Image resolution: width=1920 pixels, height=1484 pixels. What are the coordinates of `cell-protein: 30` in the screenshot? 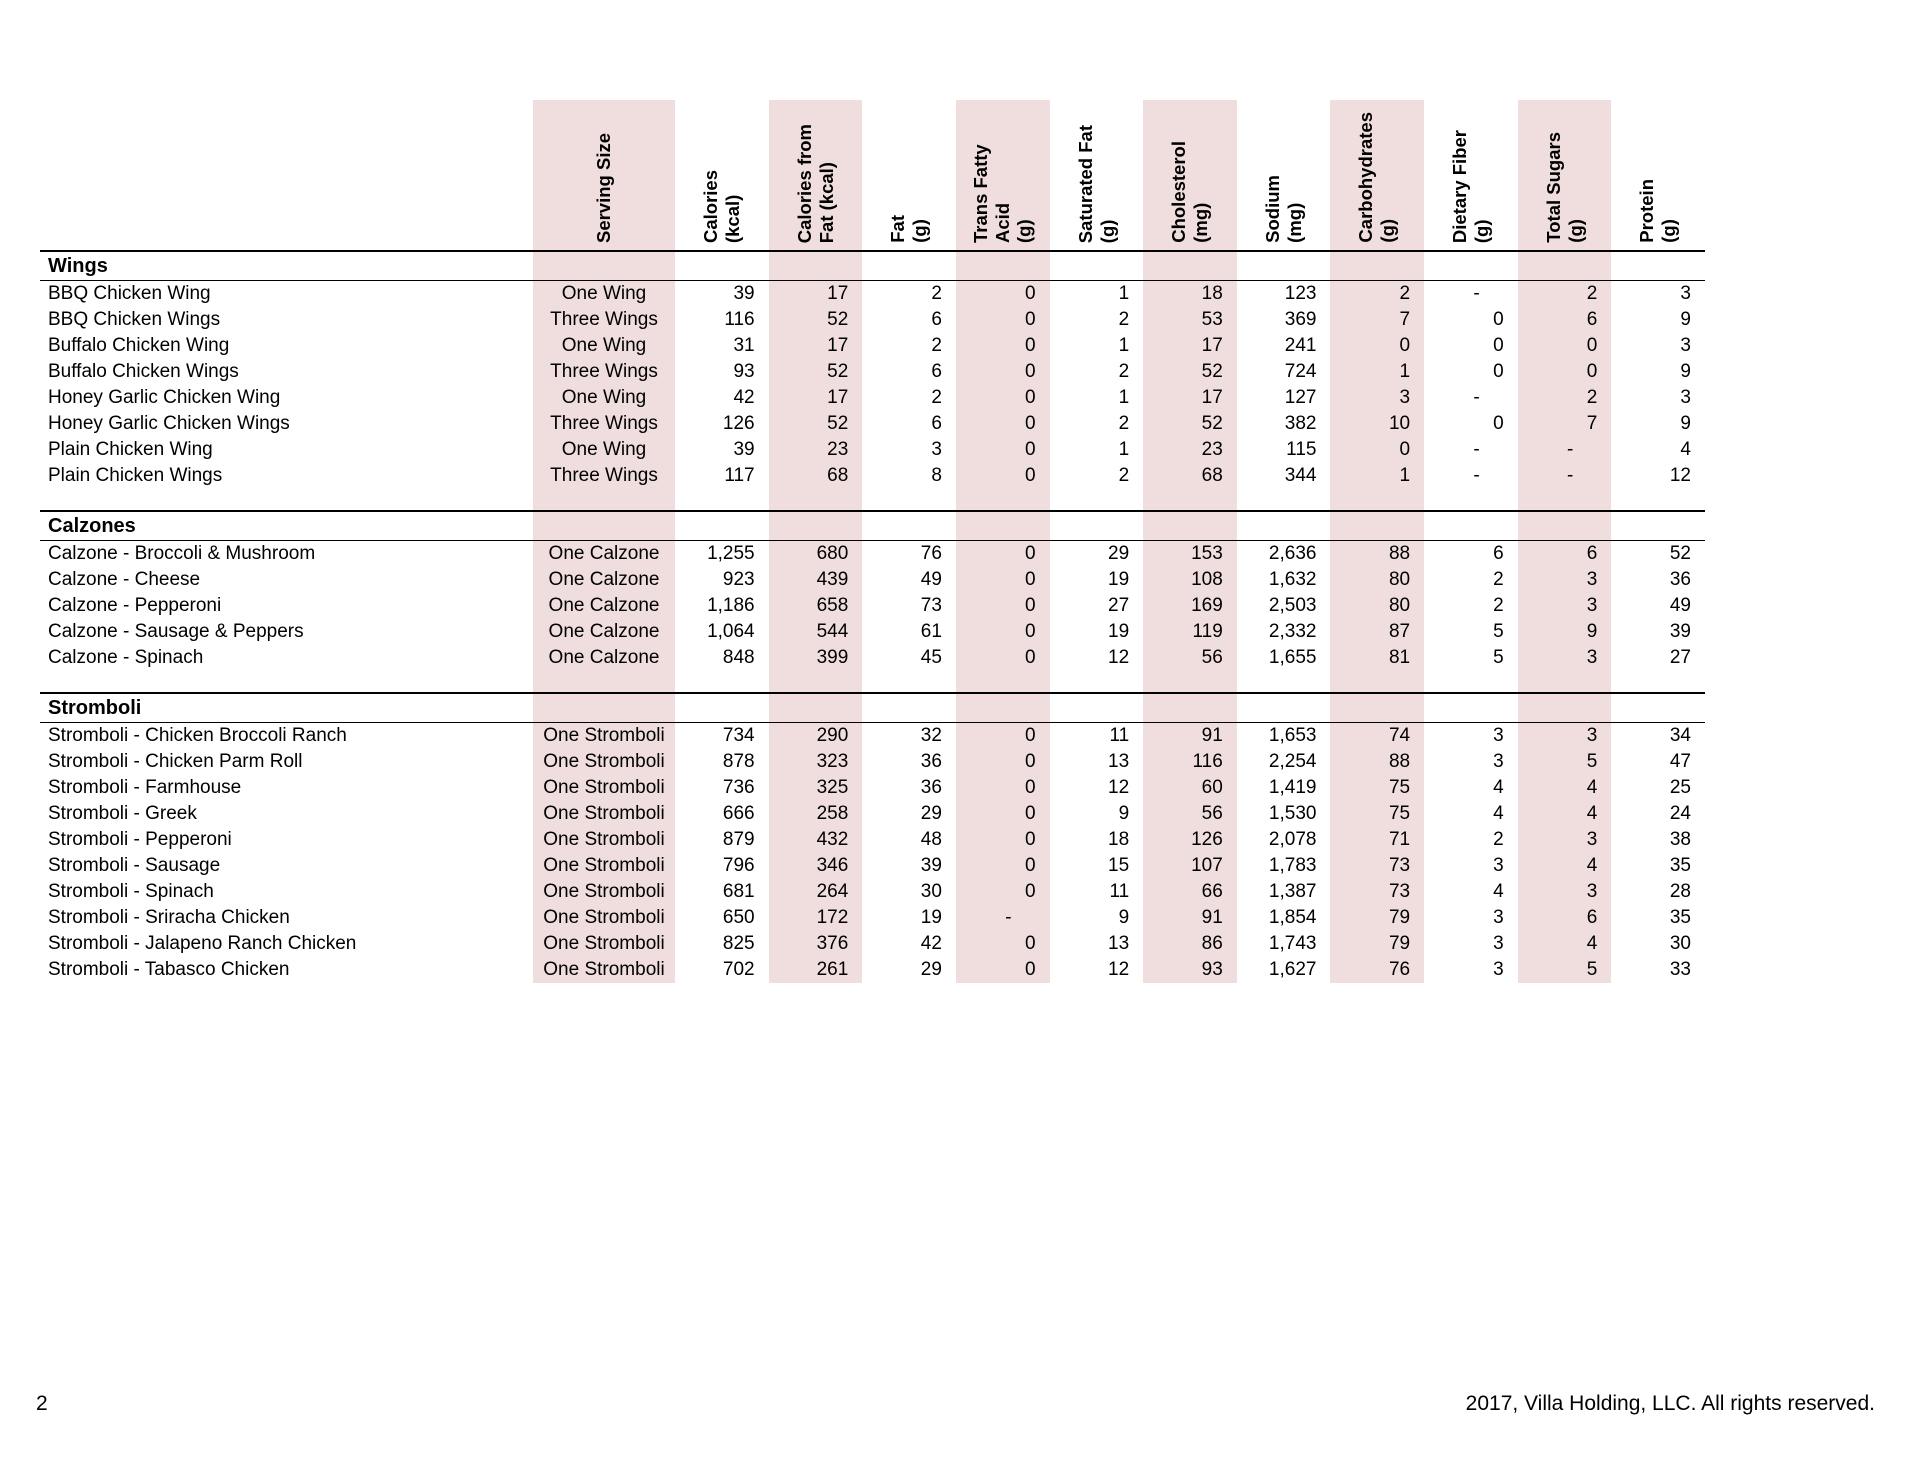 It's located at (1680, 943).